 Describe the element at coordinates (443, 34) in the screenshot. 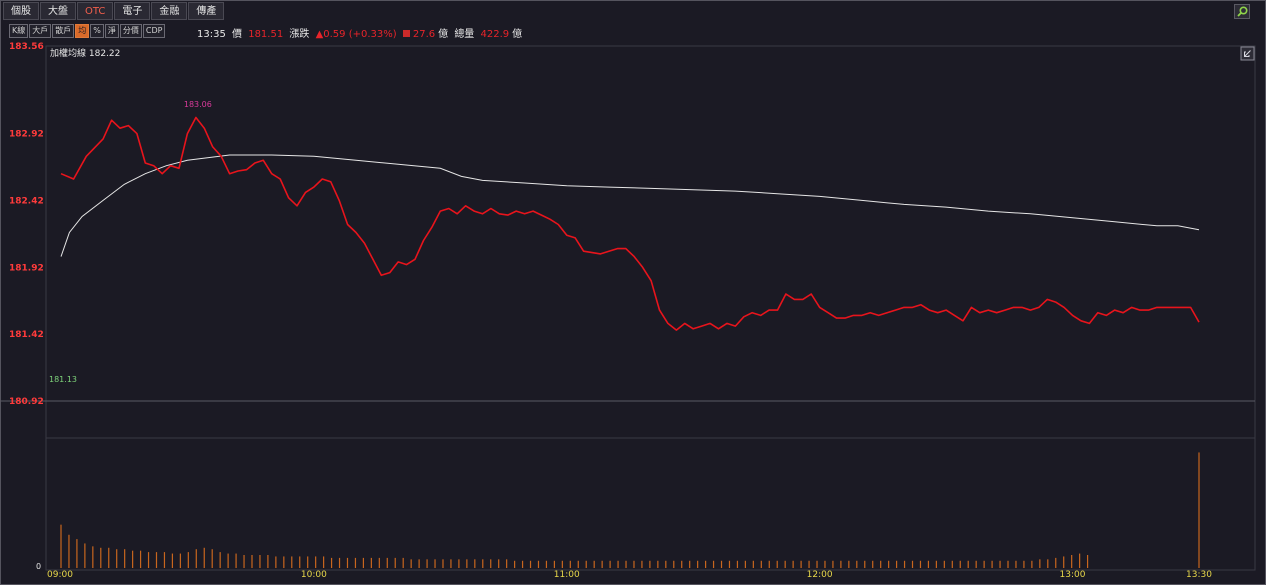

I see `volume-unit: 億` at that location.